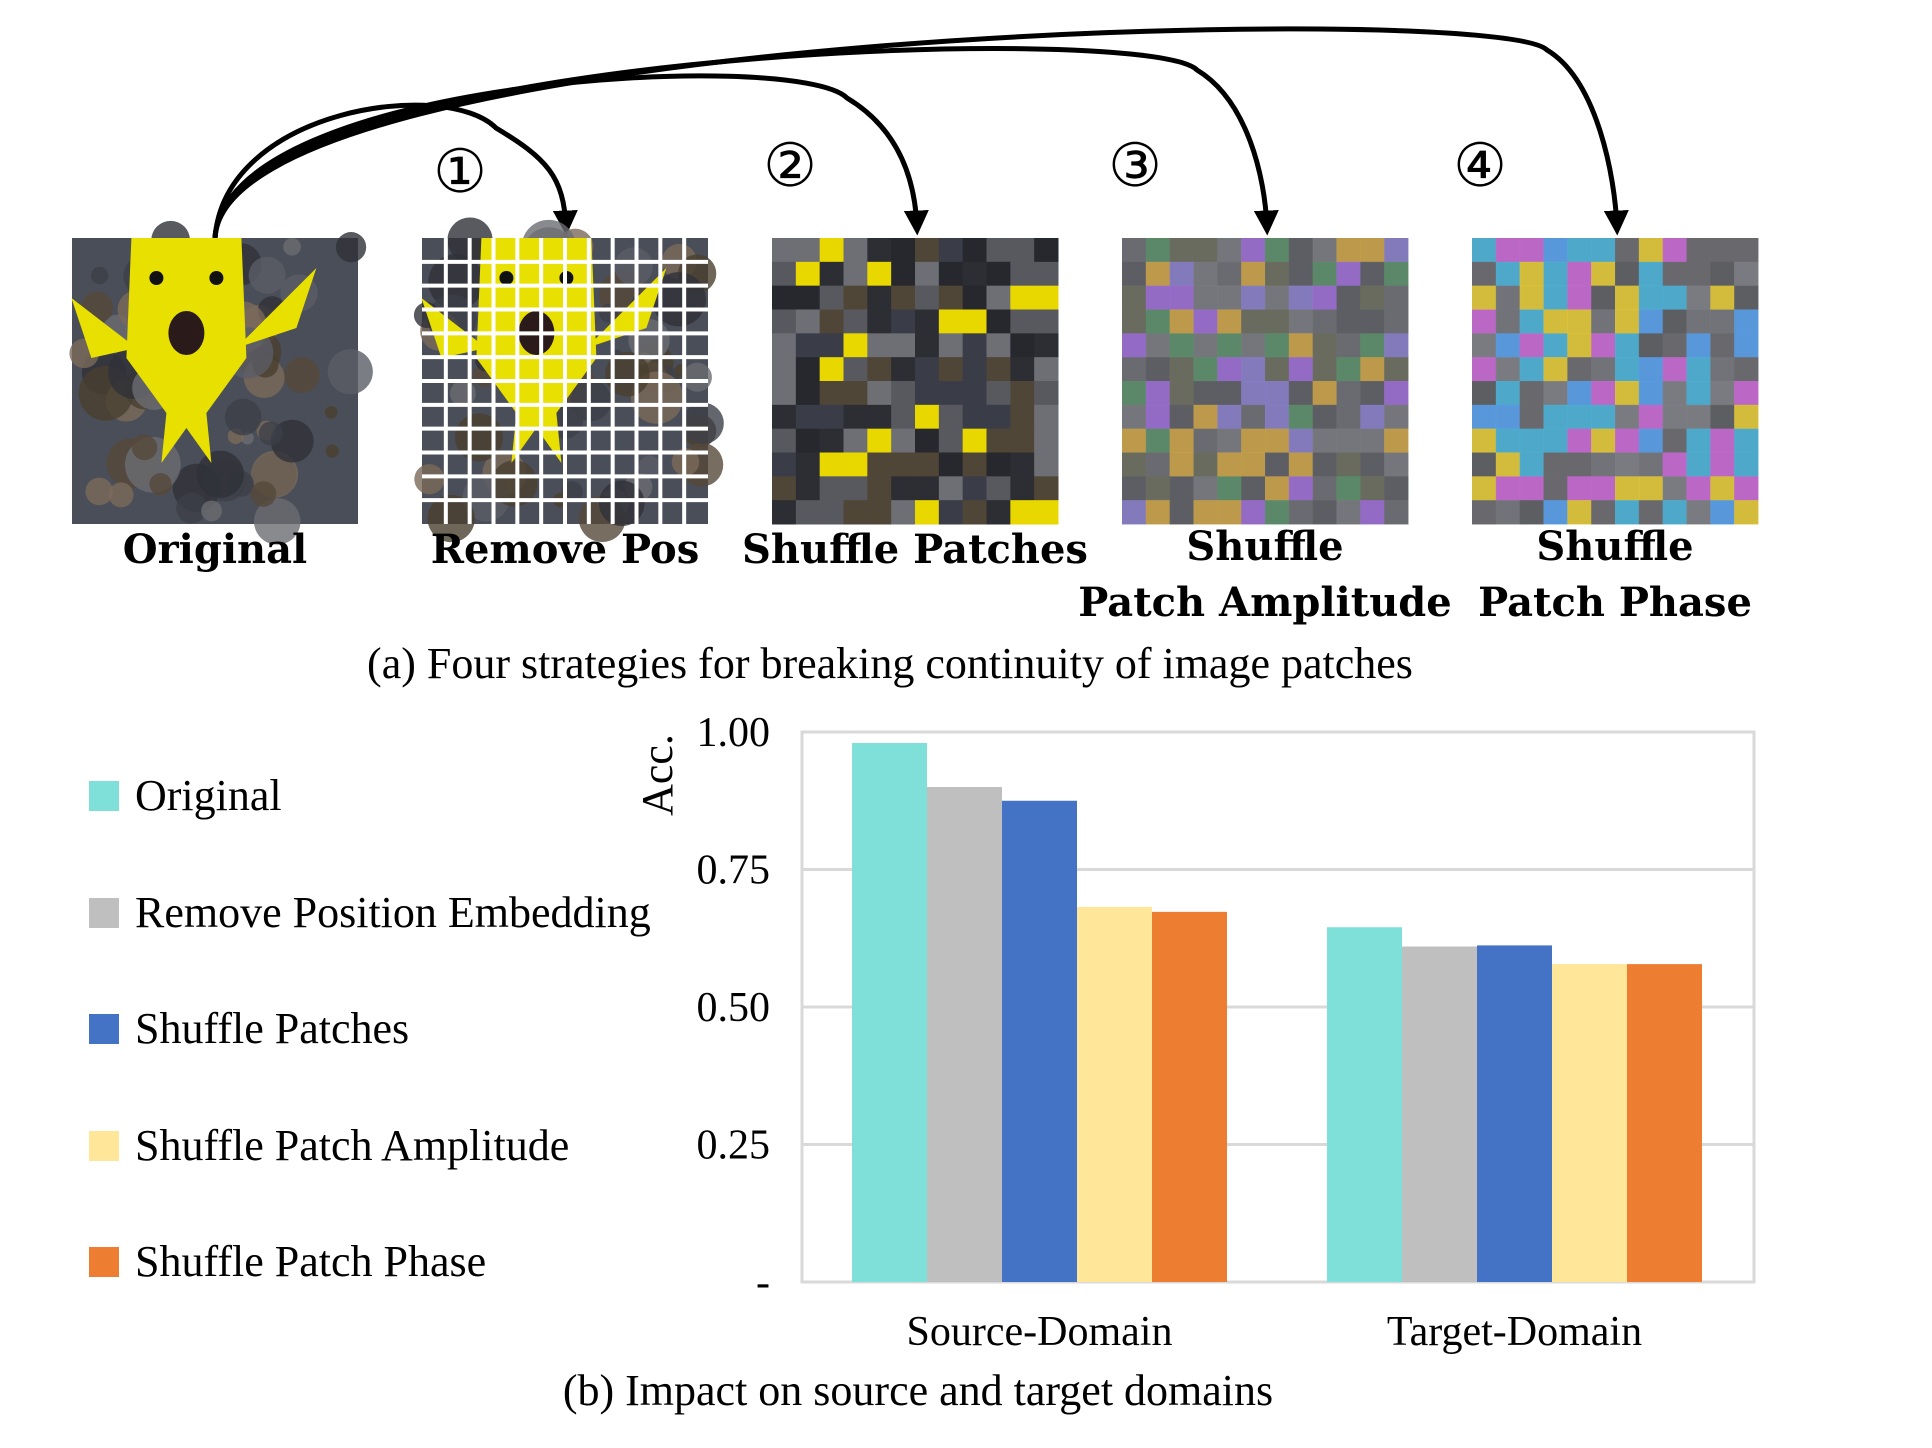 This screenshot has height=1448, width=1932. What do you see at coordinates (352, 1145) in the screenshot?
I see `legend-label: Shuffle Patch Amplitude` at bounding box center [352, 1145].